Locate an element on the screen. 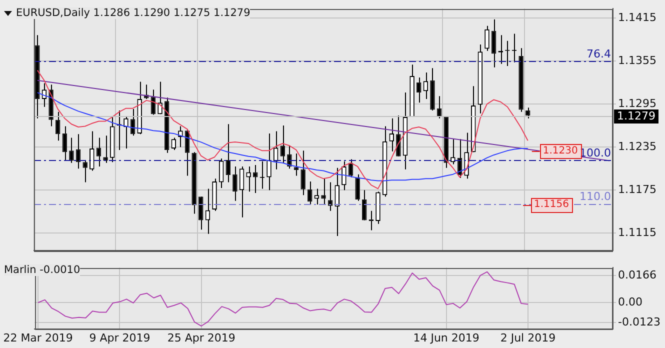 The height and width of the screenshot is (348, 665). y-tick-label: 1.1115 is located at coordinates (637, 233).